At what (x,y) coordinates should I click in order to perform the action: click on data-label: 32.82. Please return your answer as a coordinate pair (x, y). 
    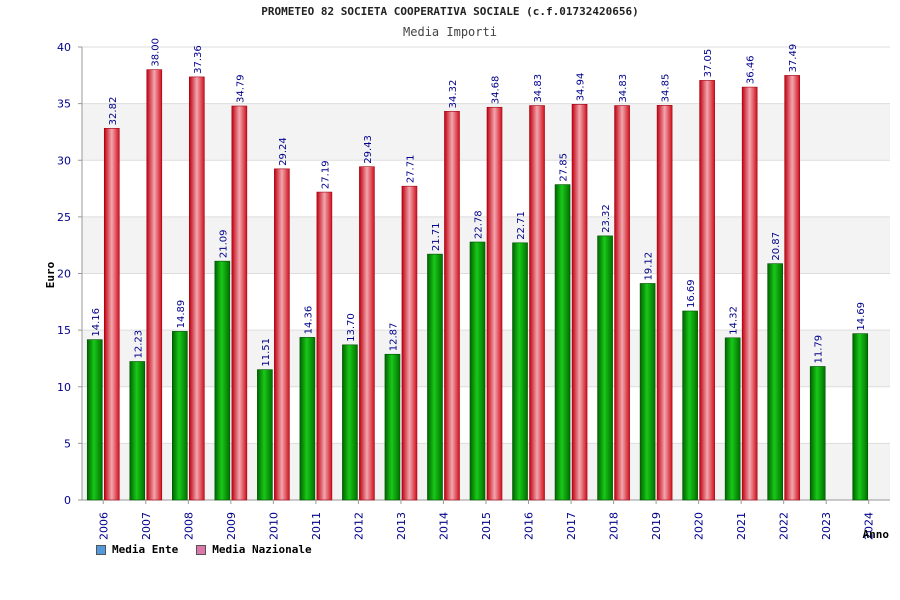
    Looking at the image, I should click on (113, 111).